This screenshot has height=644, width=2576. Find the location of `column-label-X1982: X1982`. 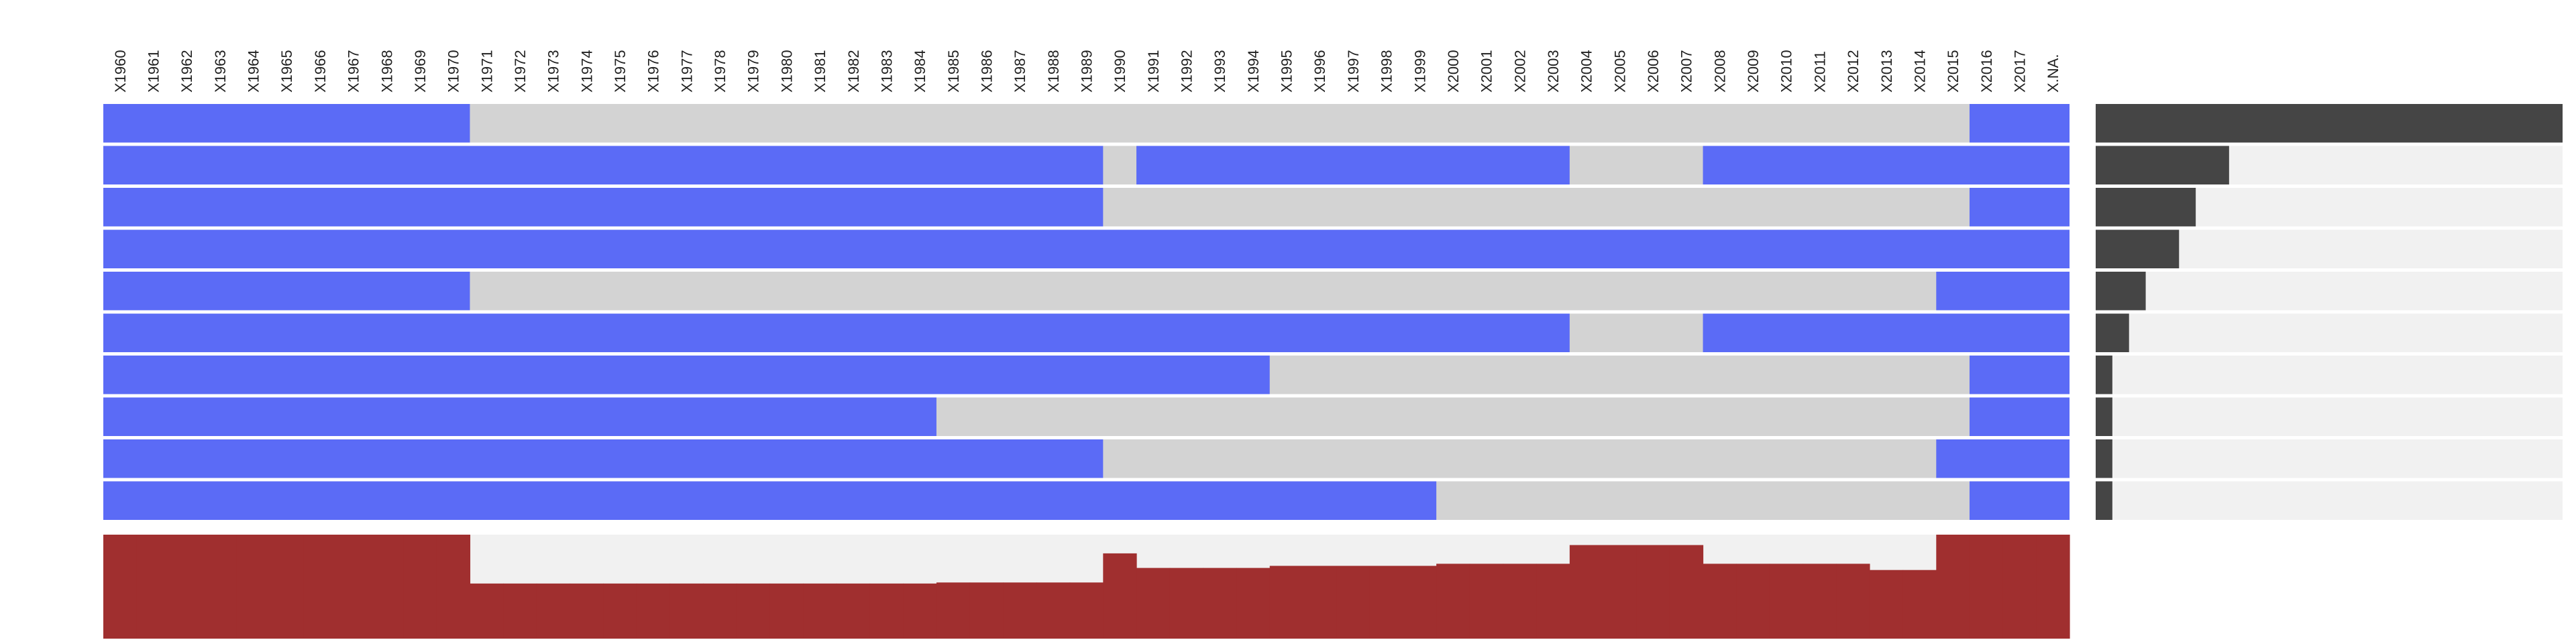

column-label-X1982: X1982 is located at coordinates (853, 71).